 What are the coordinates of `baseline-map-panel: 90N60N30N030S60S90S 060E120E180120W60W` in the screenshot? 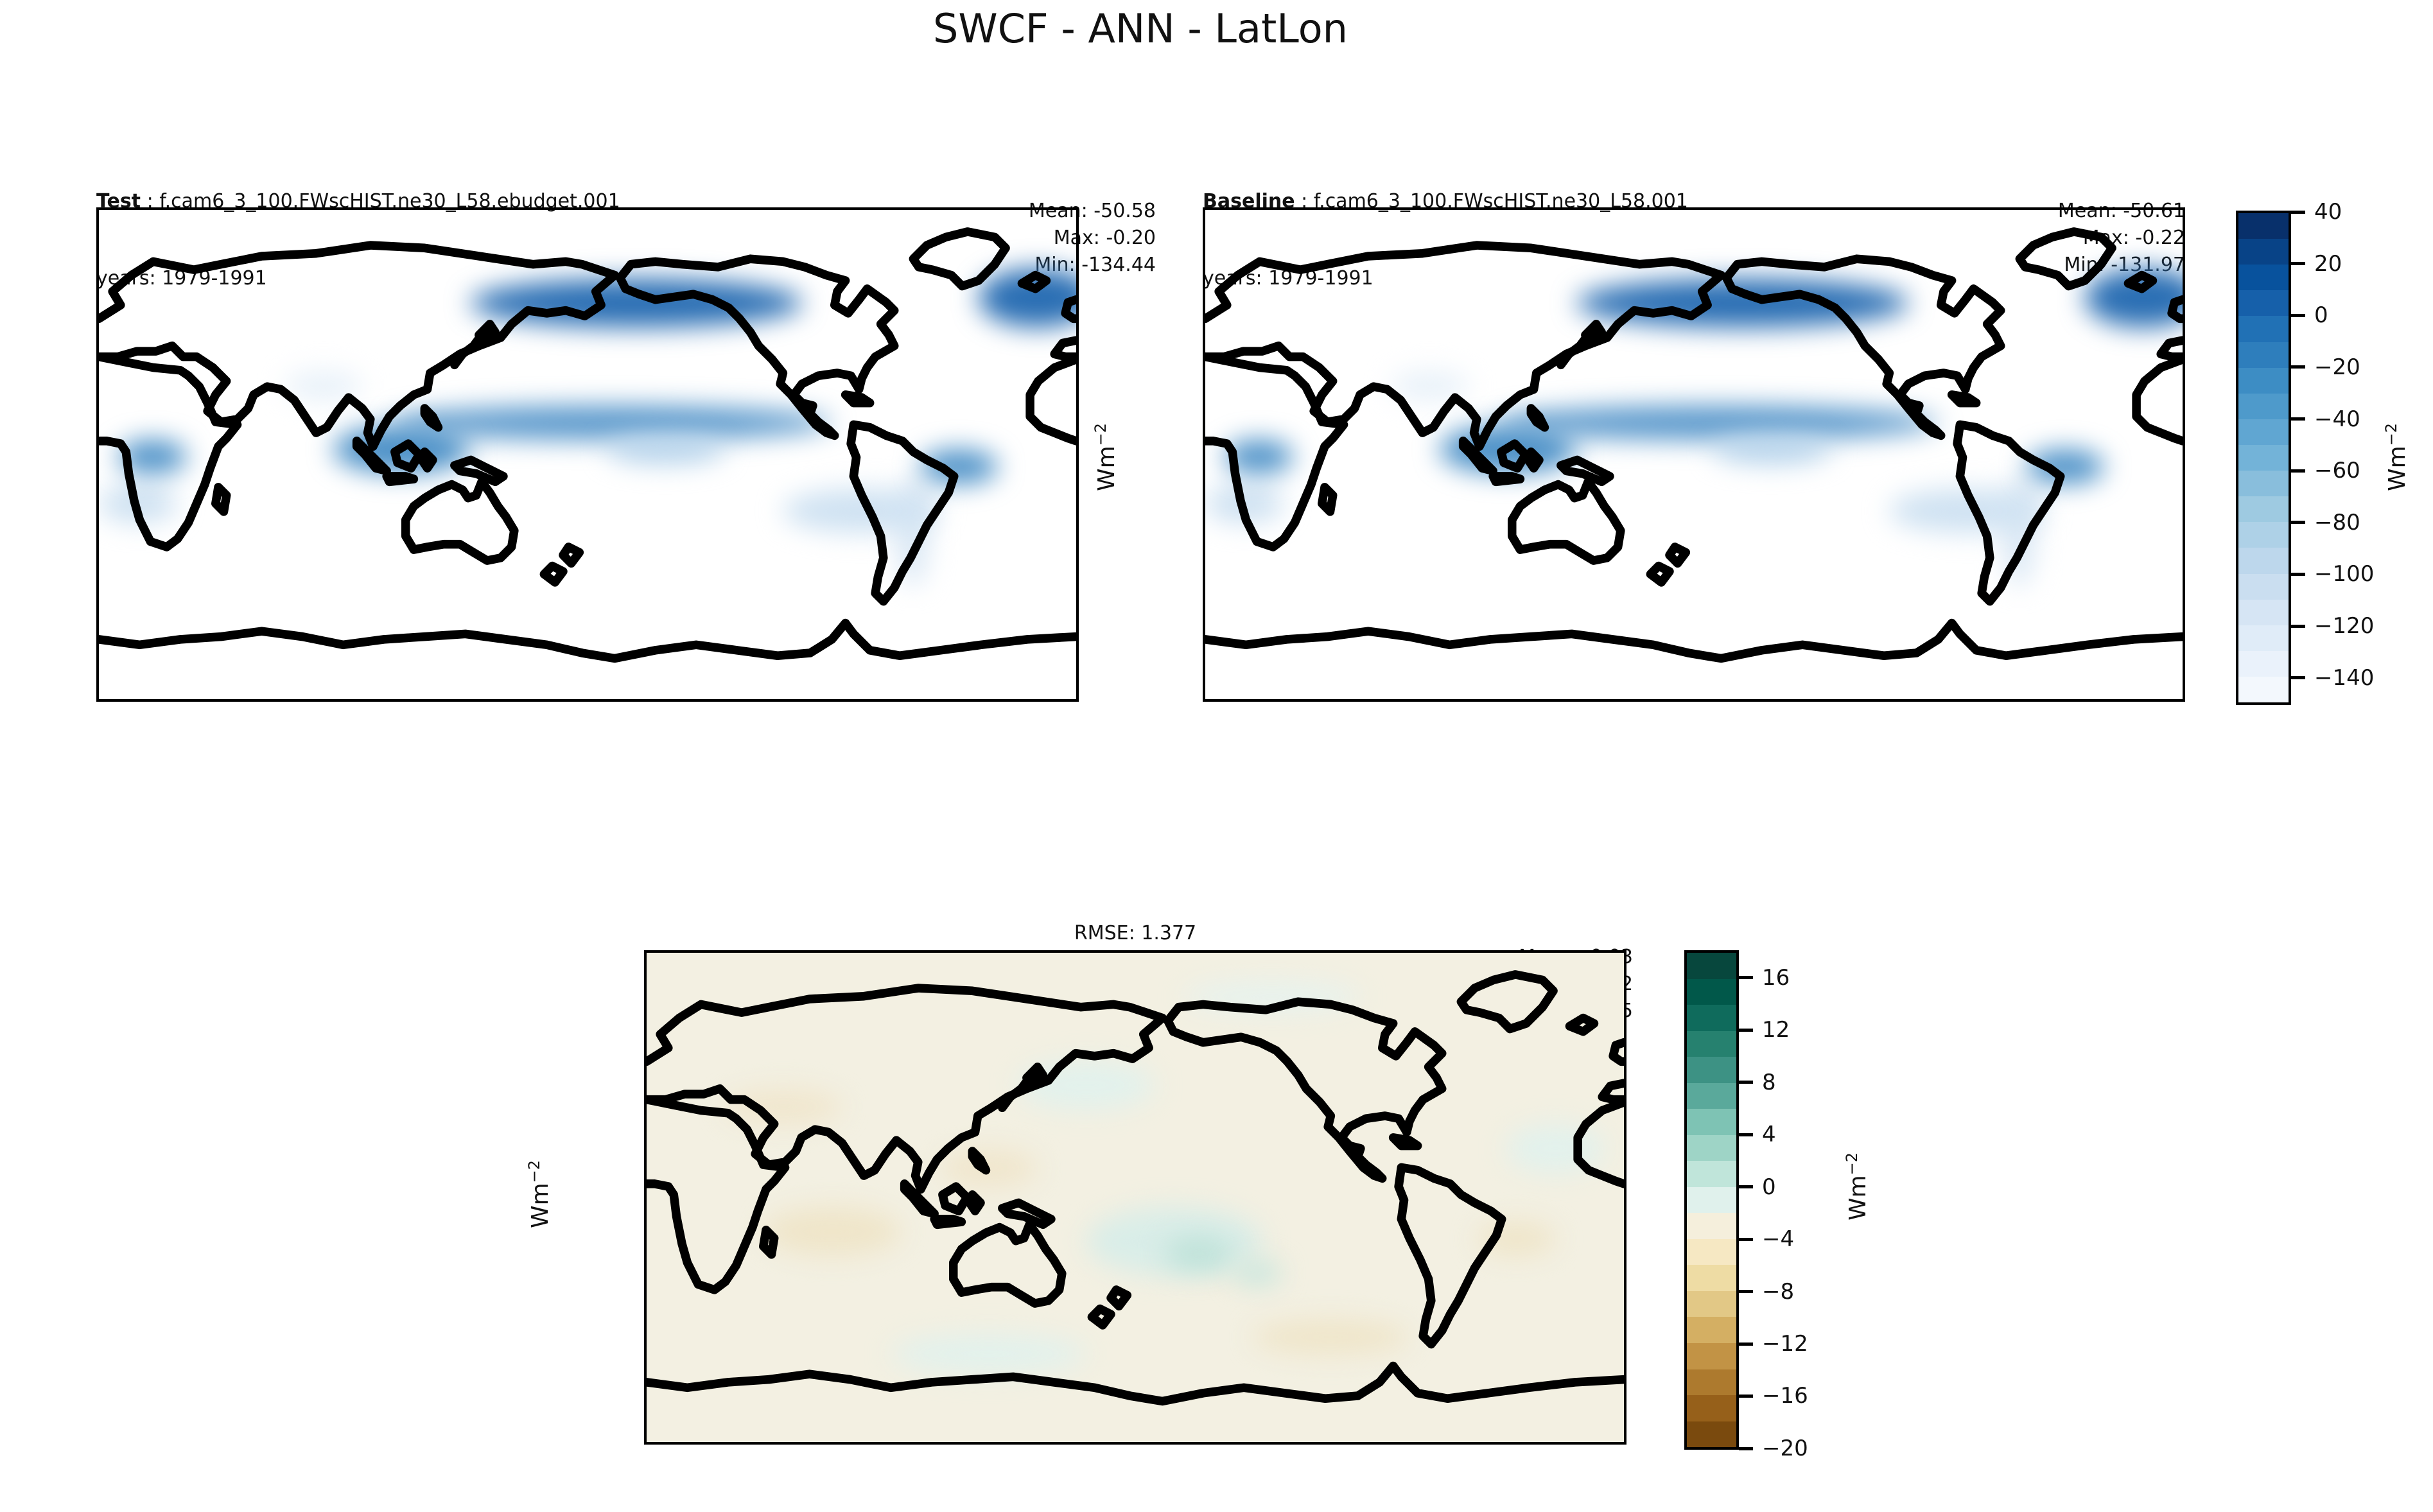 It's located at (1694, 454).